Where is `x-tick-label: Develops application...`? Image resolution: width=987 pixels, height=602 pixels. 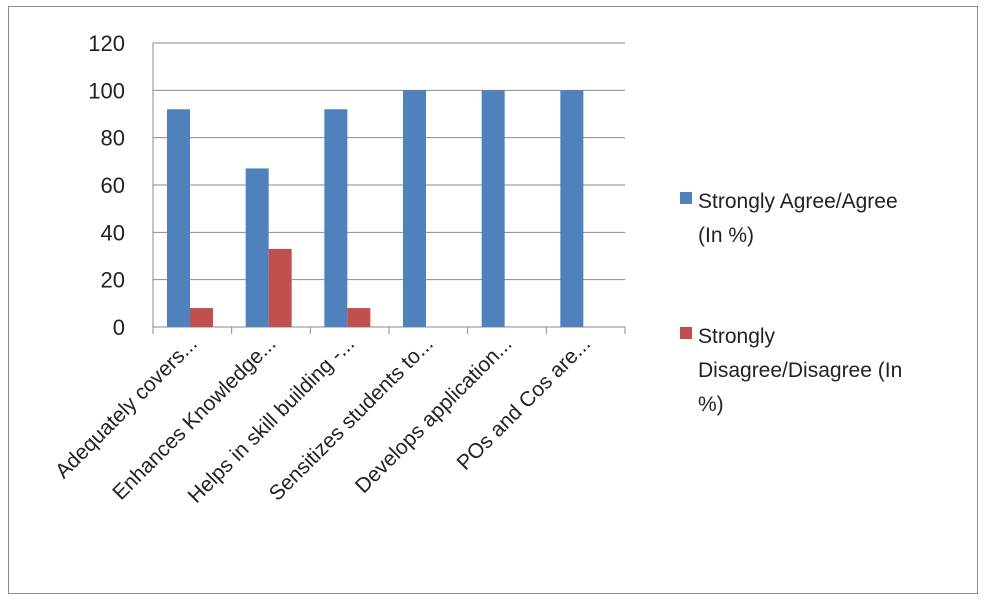
x-tick-label: Develops application... is located at coordinates (434, 415).